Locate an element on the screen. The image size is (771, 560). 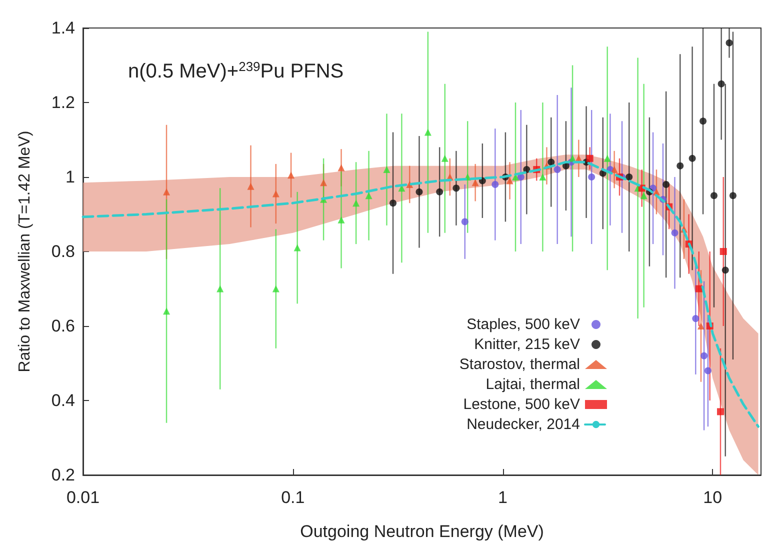
legend-label: Knitter, 215 keV is located at coordinates (527, 344).